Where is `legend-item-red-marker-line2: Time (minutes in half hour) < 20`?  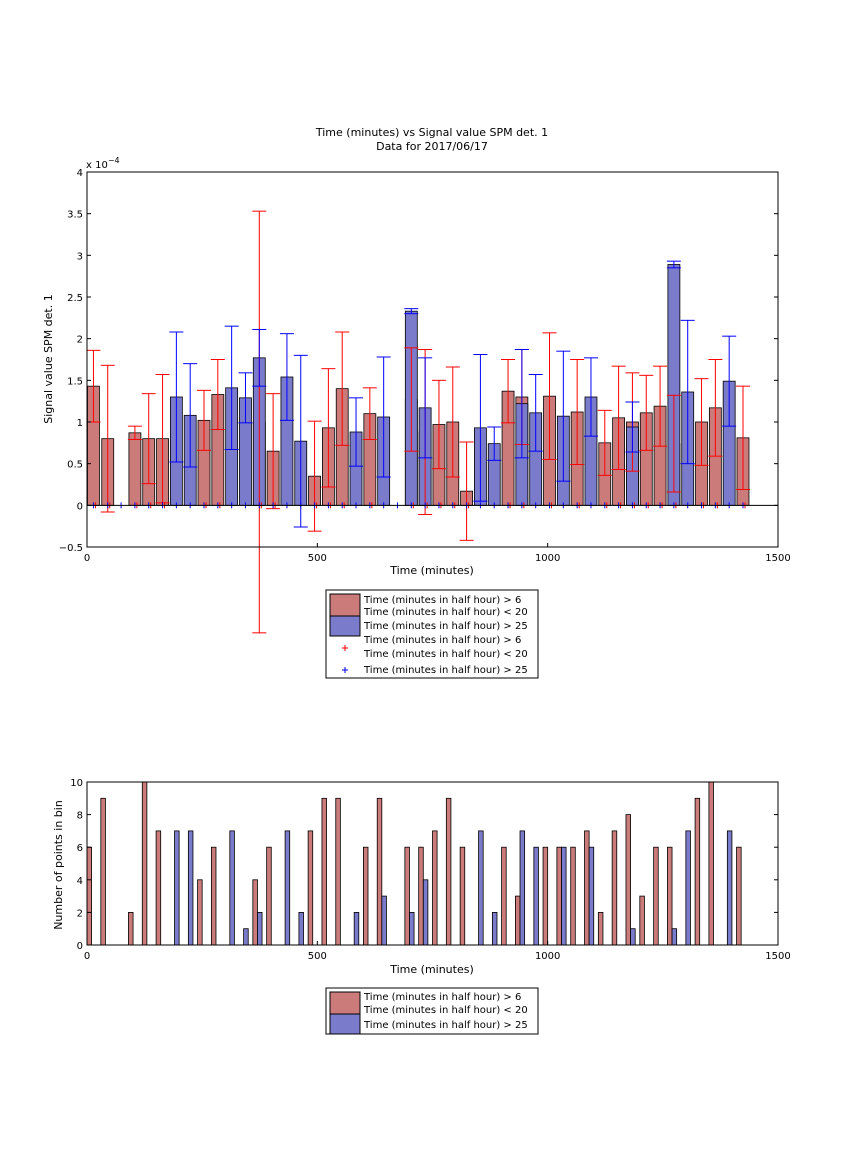
legend-item-red-marker-line2: Time (minutes in half hour) < 20 is located at coordinates (445, 654).